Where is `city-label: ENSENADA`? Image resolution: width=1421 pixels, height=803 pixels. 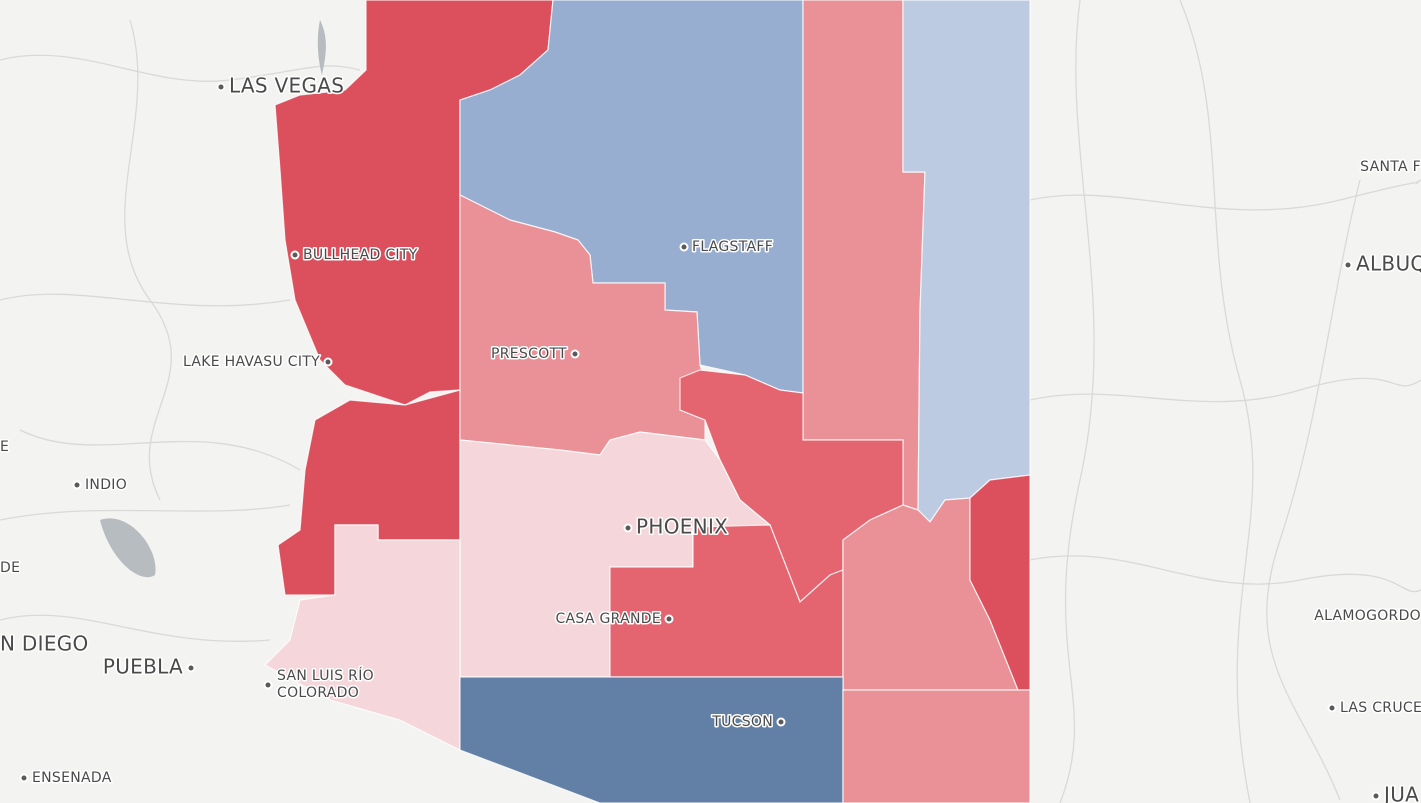
city-label: ENSENADA is located at coordinates (72, 778).